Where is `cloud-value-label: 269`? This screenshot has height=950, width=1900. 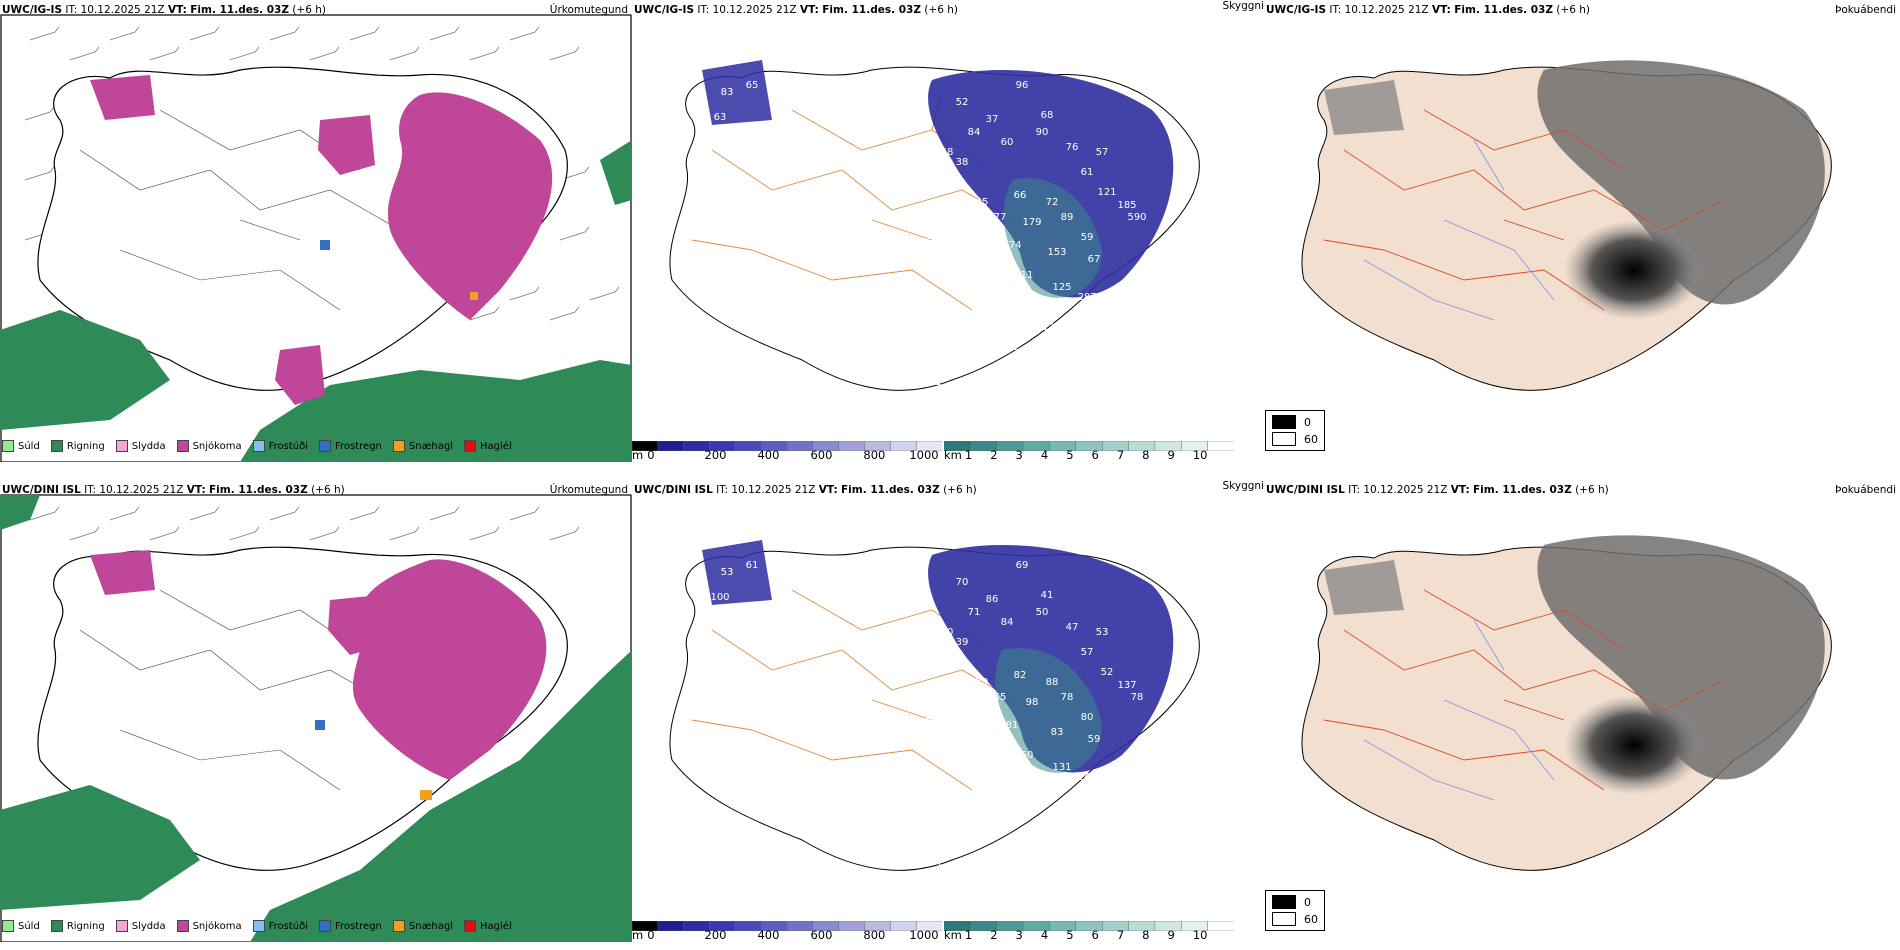
cloud-value-label: 269 is located at coordinates (951, 817).